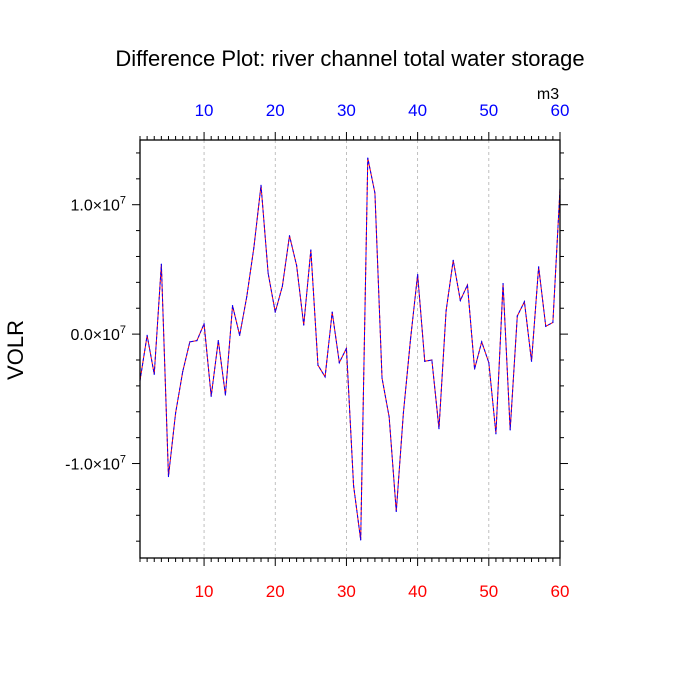 This screenshot has height=700, width=700. I want to click on x-tick-label-top: 40, so click(417, 110).